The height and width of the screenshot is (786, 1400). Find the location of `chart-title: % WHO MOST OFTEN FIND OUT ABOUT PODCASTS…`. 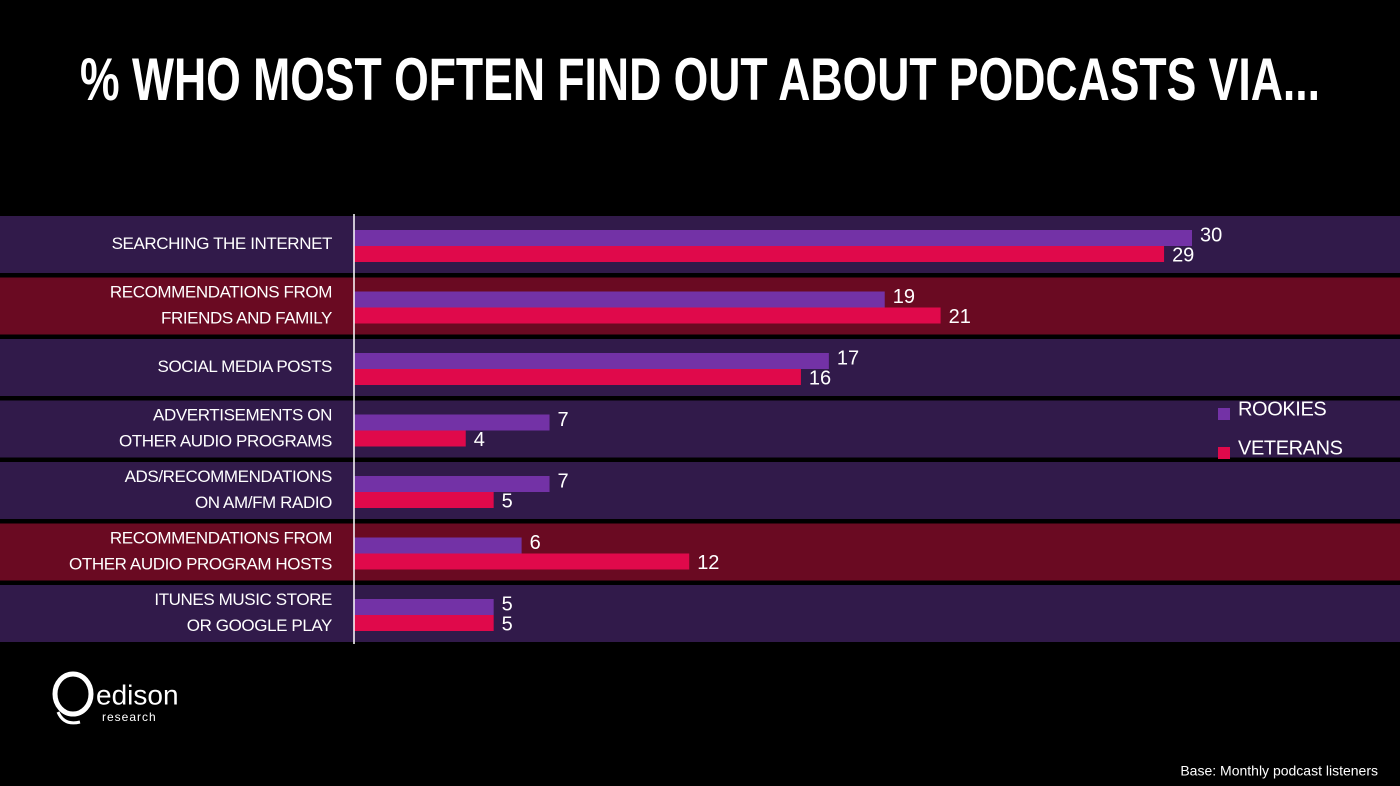

chart-title: % WHO MOST OFTEN FIND OUT ABOUT PODCASTS… is located at coordinates (700, 79).